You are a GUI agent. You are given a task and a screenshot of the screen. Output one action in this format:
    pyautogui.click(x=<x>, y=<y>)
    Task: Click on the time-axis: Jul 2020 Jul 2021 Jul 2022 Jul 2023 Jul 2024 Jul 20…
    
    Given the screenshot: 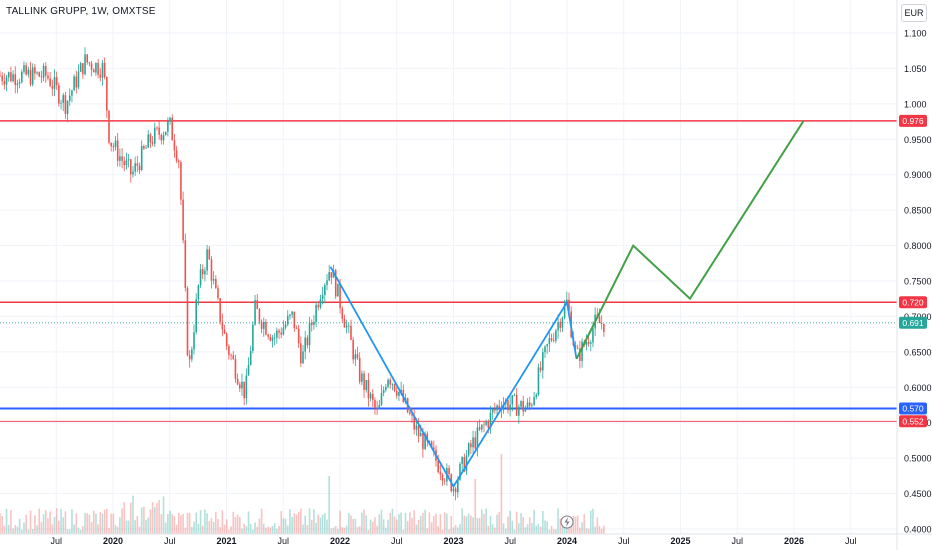 What is the action you would take?
    pyautogui.click(x=466, y=539)
    